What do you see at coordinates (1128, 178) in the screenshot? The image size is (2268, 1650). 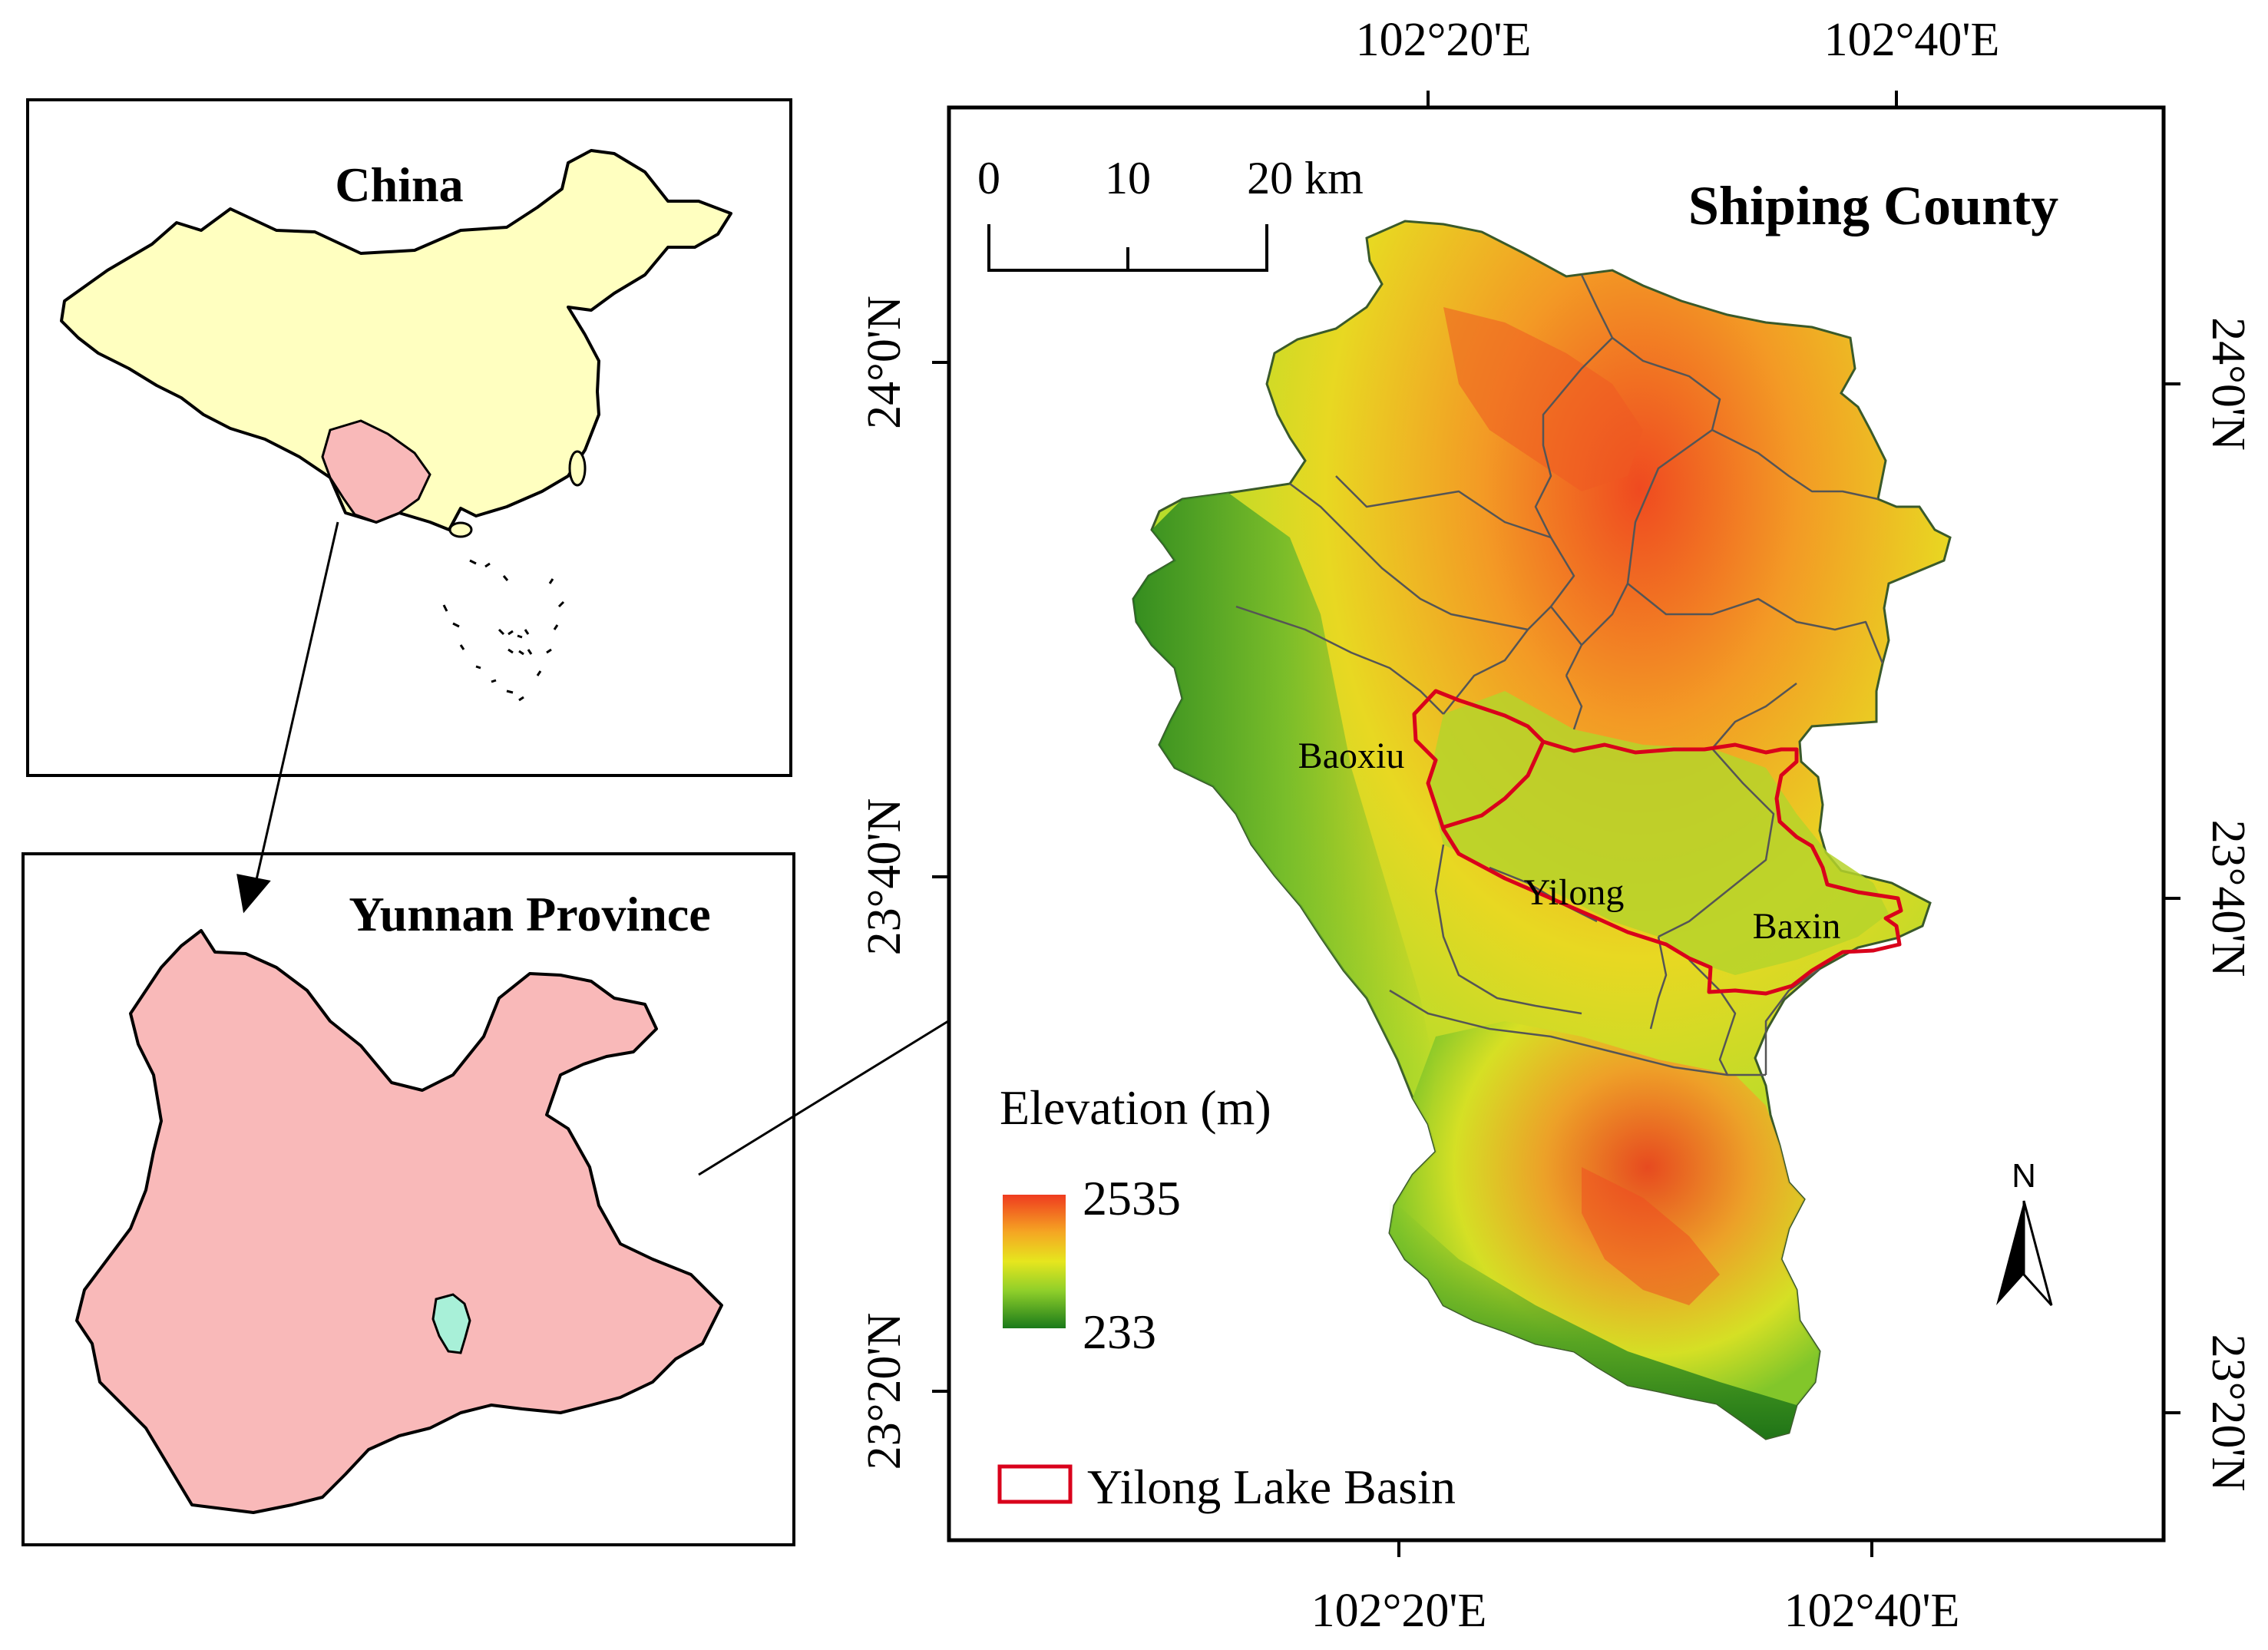 I see `scale-label-10: 10` at bounding box center [1128, 178].